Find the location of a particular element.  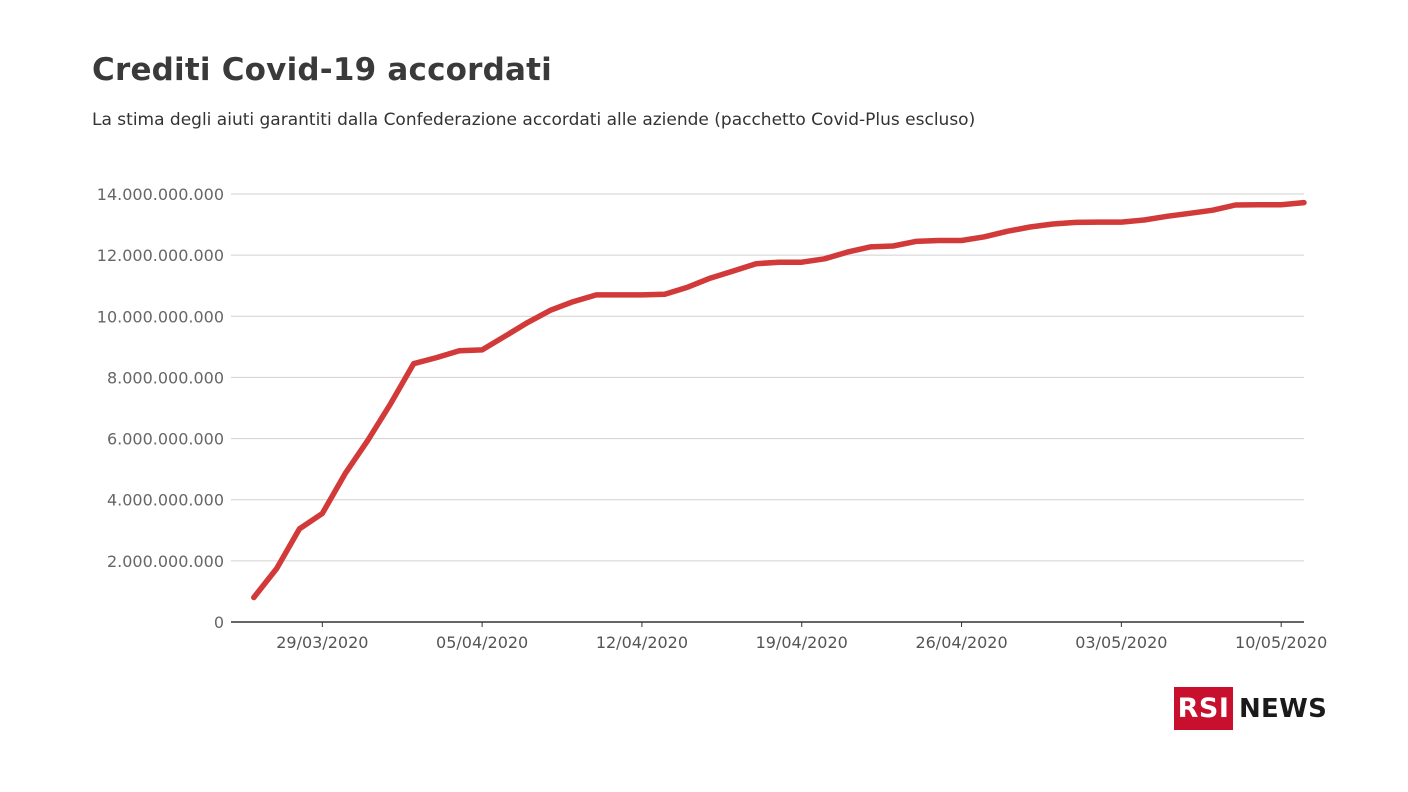

y-tick-label: 4.000.000.000 is located at coordinates (165, 500).